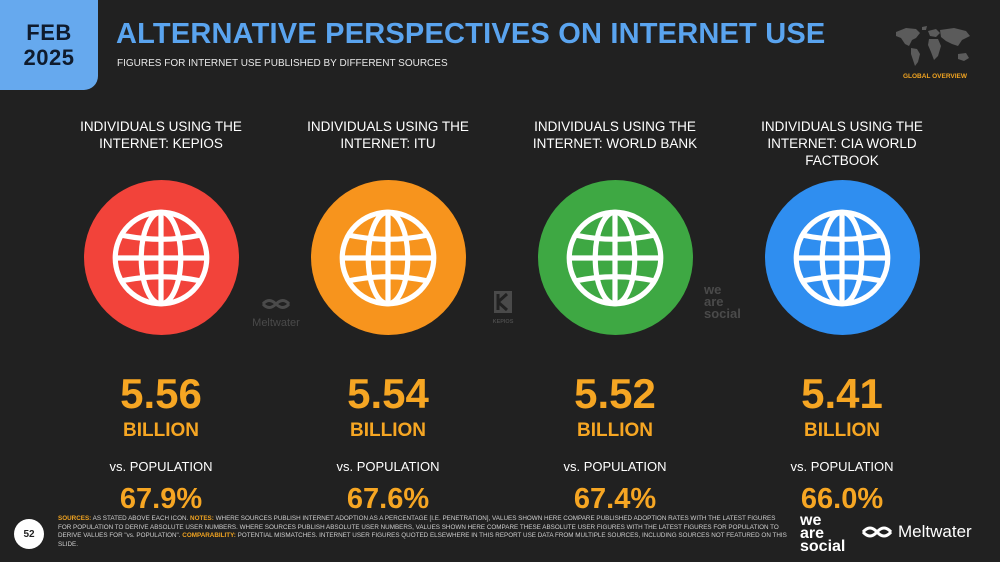 The image size is (1000, 562). I want to click on column-title: INDIVIDUALS USING THE INTERNET: KEPIOS, so click(161, 136).